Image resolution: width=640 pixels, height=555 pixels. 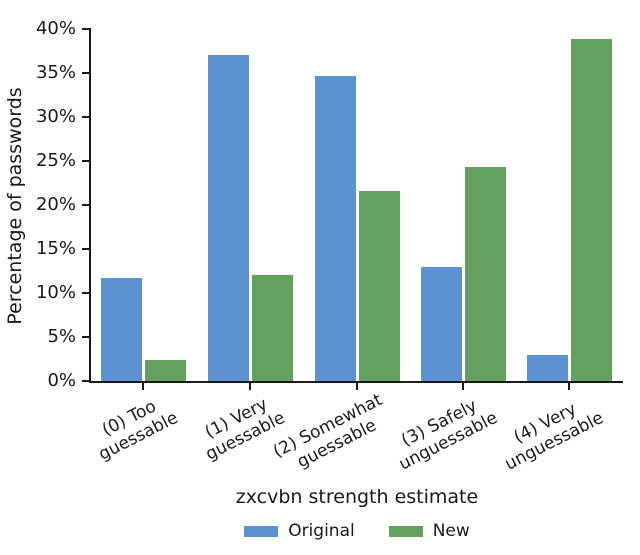 What do you see at coordinates (55, 72) in the screenshot?
I see `y-tick-label: 35%` at bounding box center [55, 72].